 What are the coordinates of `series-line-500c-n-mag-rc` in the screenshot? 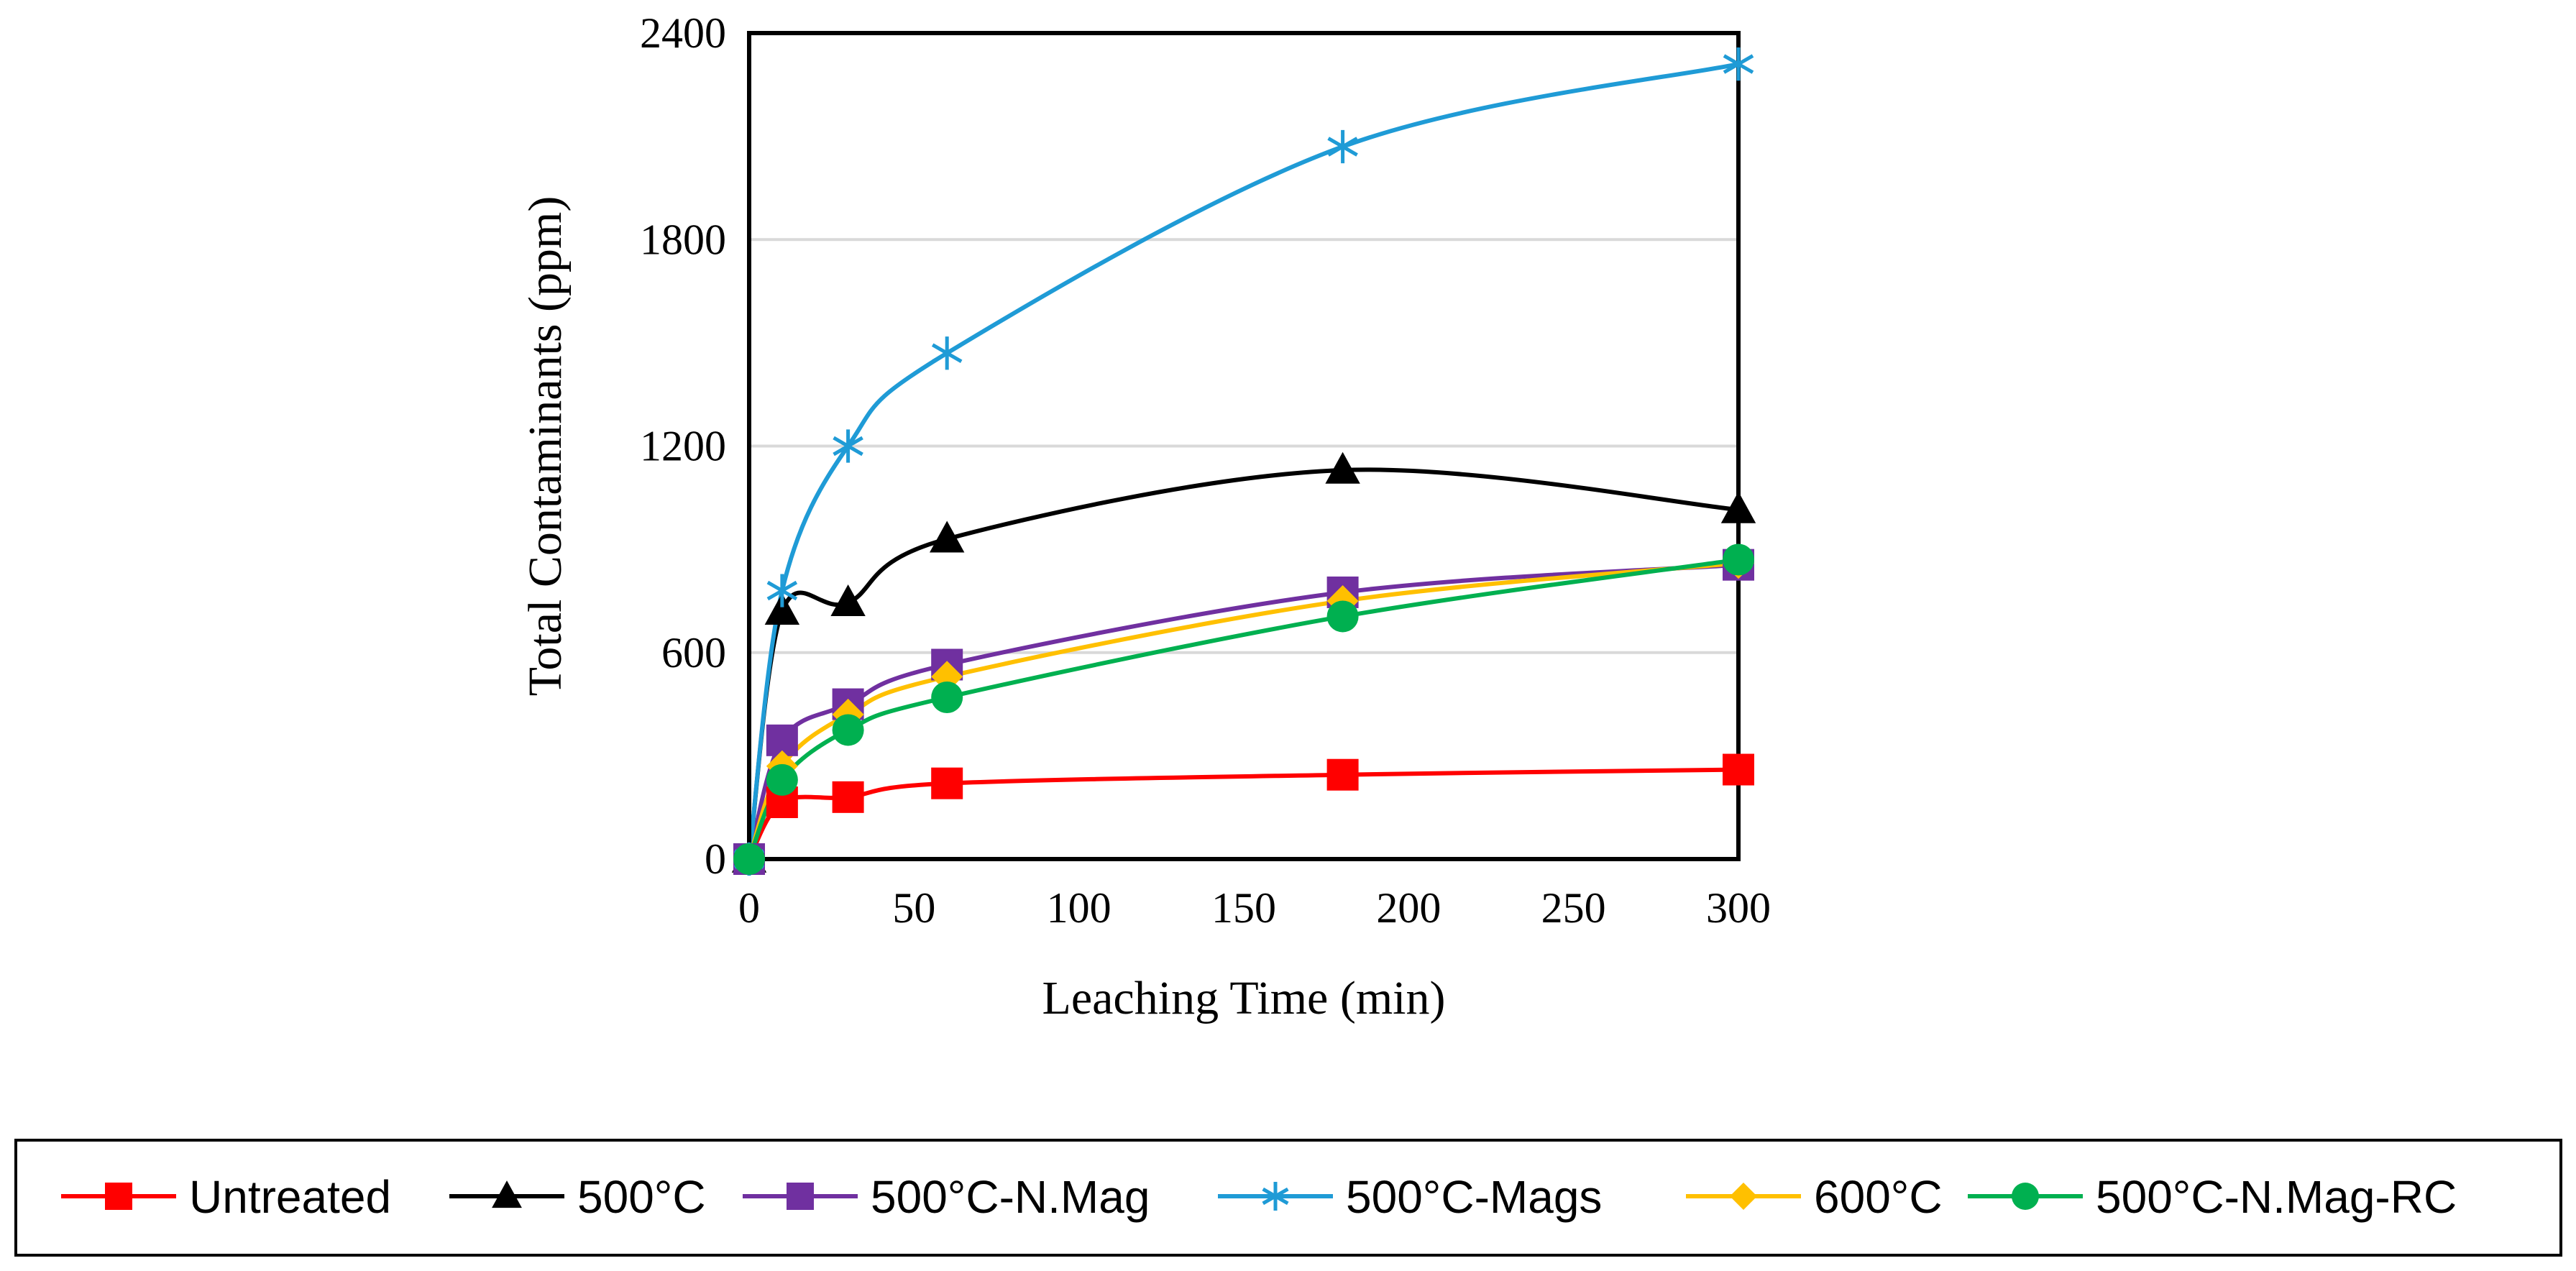 It's located at (1243, 709).